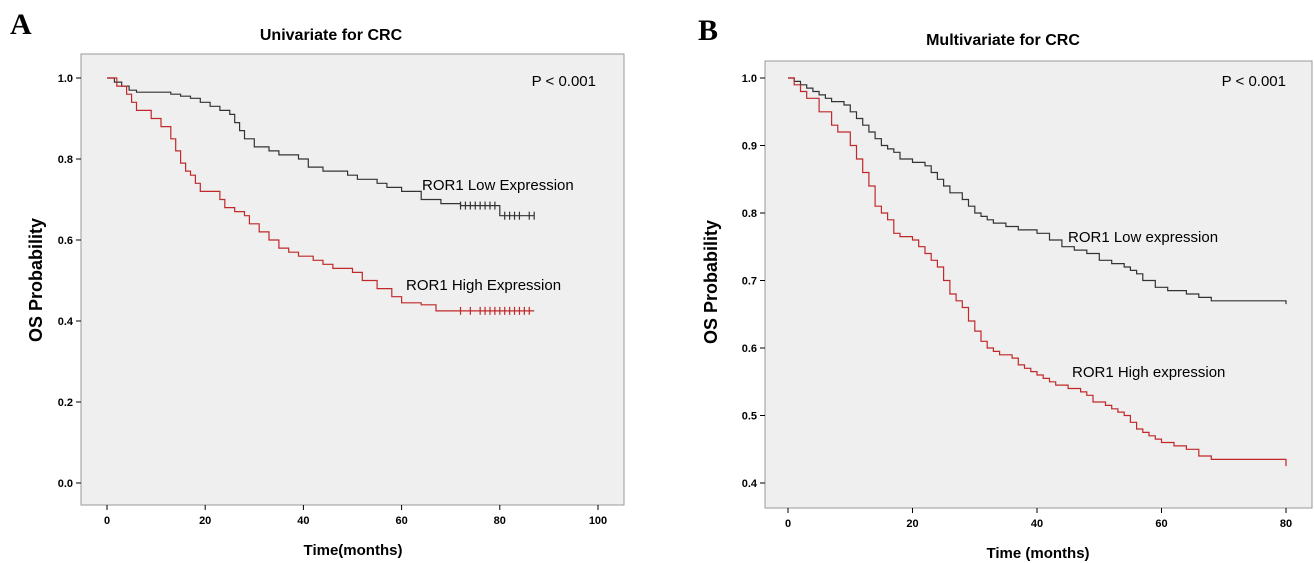  I want to click on panel-a-xtick-label: 20, so click(205, 521).